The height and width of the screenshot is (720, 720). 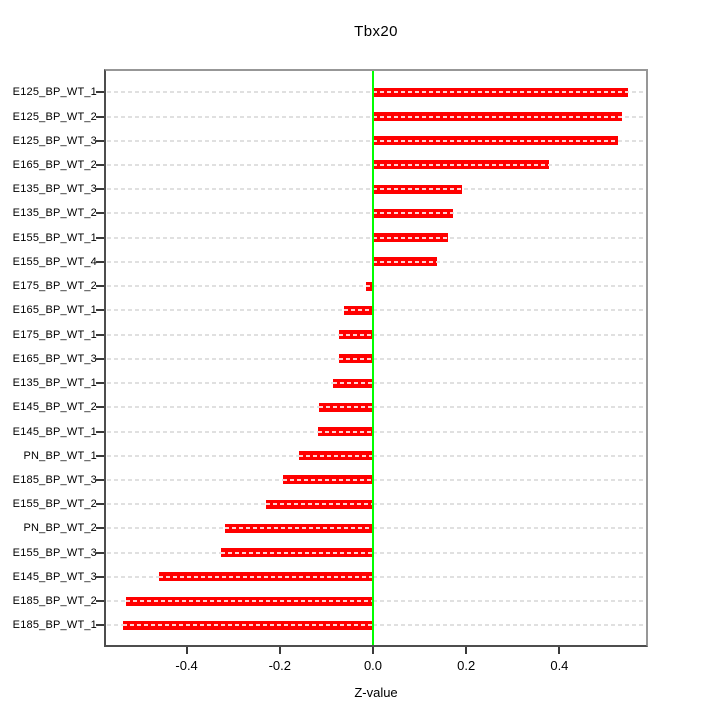 I want to click on x-axis-title: Z-value, so click(x=376, y=692).